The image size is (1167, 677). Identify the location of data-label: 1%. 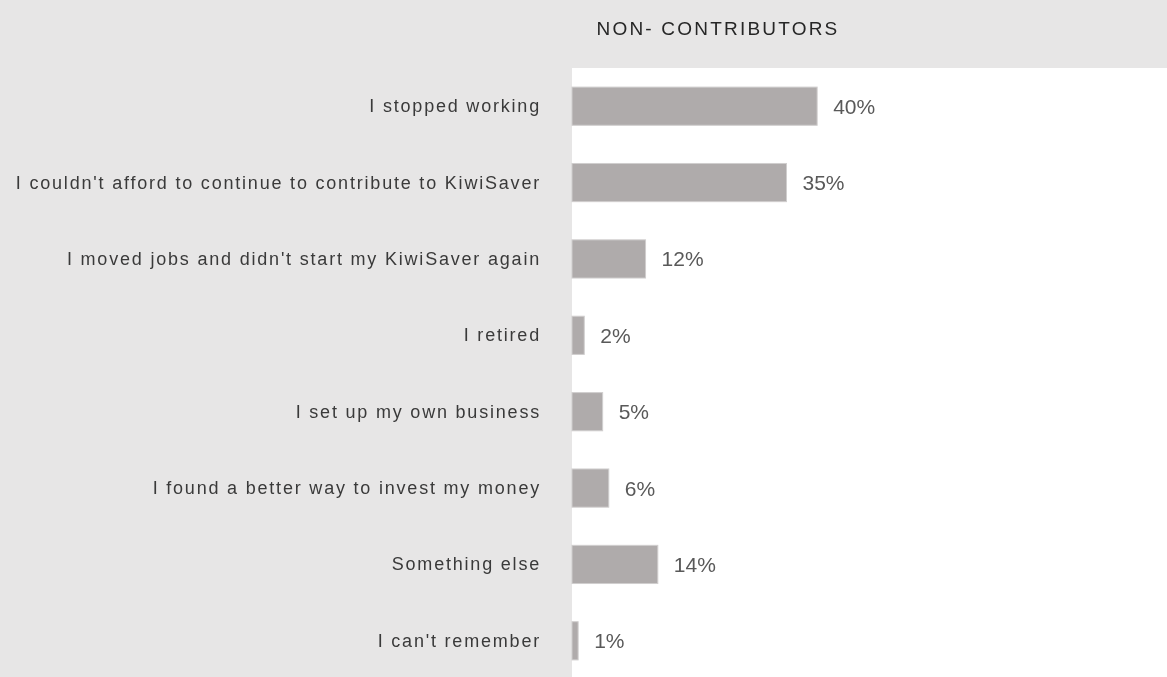
(609, 641).